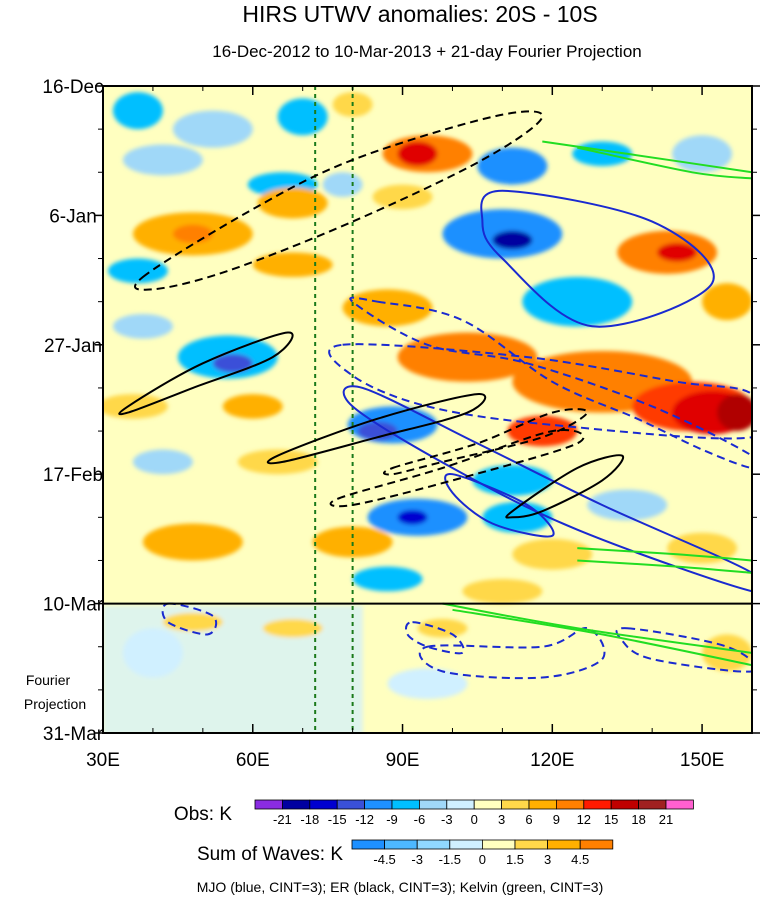  I want to click on obs-colorbar-label: Obs: K, so click(203, 814).